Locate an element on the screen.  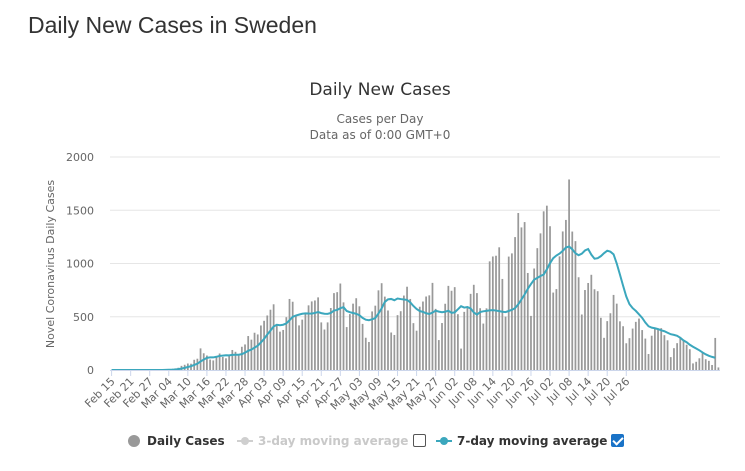
chart-title: Daily New Cases is located at coordinates (380, 90).